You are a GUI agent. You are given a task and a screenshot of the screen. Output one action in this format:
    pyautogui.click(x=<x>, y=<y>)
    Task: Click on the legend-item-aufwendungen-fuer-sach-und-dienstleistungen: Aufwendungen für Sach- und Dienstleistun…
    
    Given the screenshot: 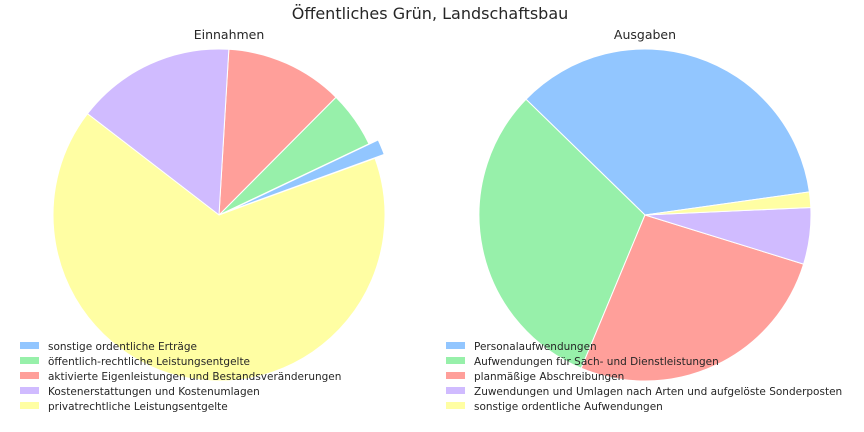 What is the action you would take?
    pyautogui.click(x=582, y=362)
    